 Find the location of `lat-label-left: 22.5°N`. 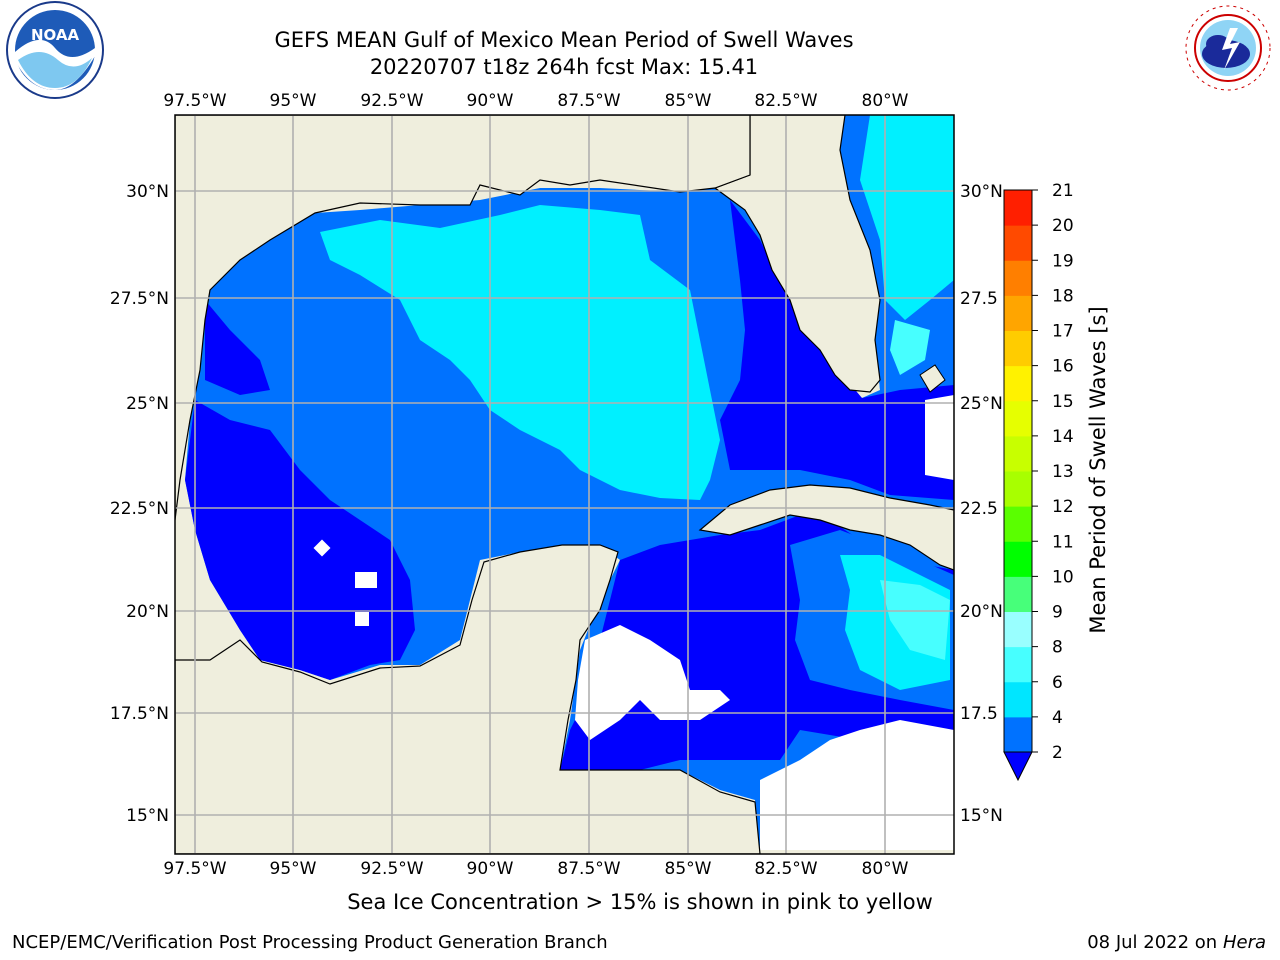

lat-label-left: 22.5°N is located at coordinates (139, 509).